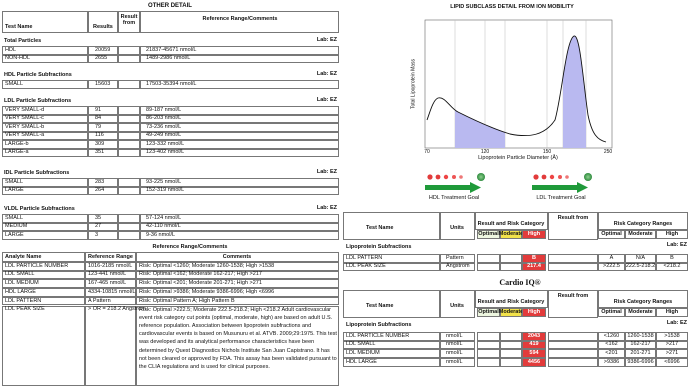 The image size is (690, 388). Describe the element at coordinates (640, 353) in the screenshot. I see `risk-range: 201-271` at that location.